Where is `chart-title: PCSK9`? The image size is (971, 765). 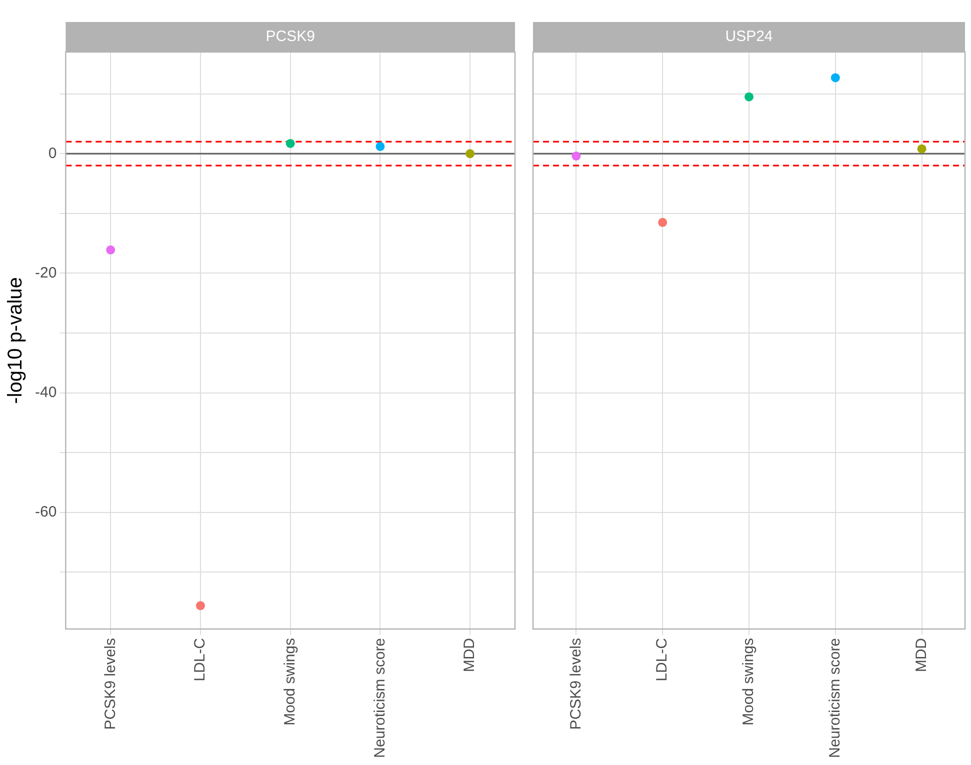
chart-title: PCSK9 is located at coordinates (290, 37).